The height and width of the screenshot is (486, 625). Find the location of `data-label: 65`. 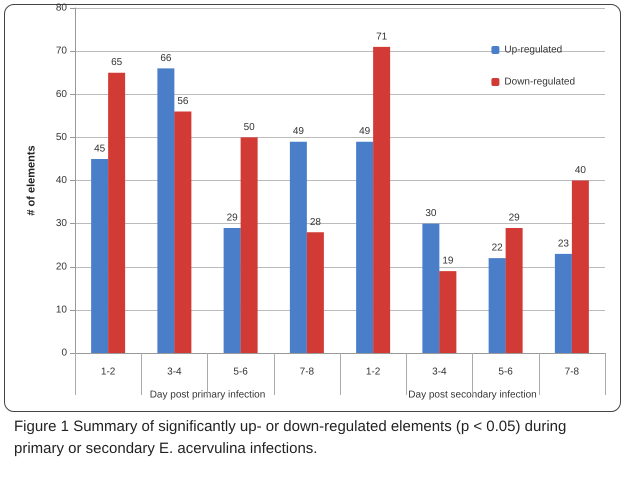

data-label: 65 is located at coordinates (117, 62).